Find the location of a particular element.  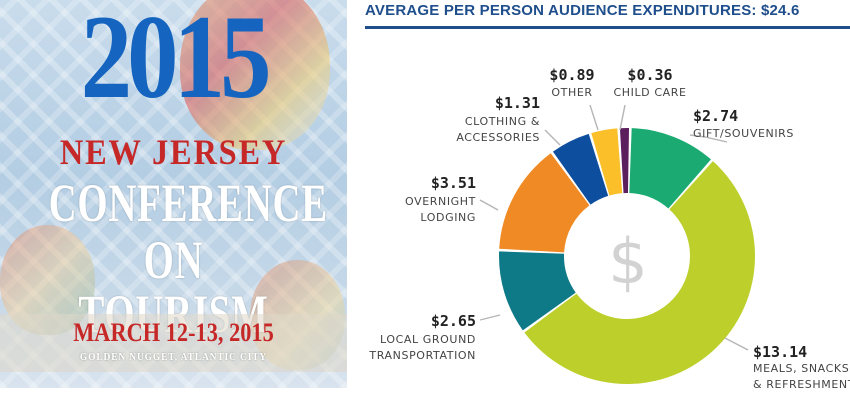

slice-value-label: $13.14 is located at coordinates (780, 352).